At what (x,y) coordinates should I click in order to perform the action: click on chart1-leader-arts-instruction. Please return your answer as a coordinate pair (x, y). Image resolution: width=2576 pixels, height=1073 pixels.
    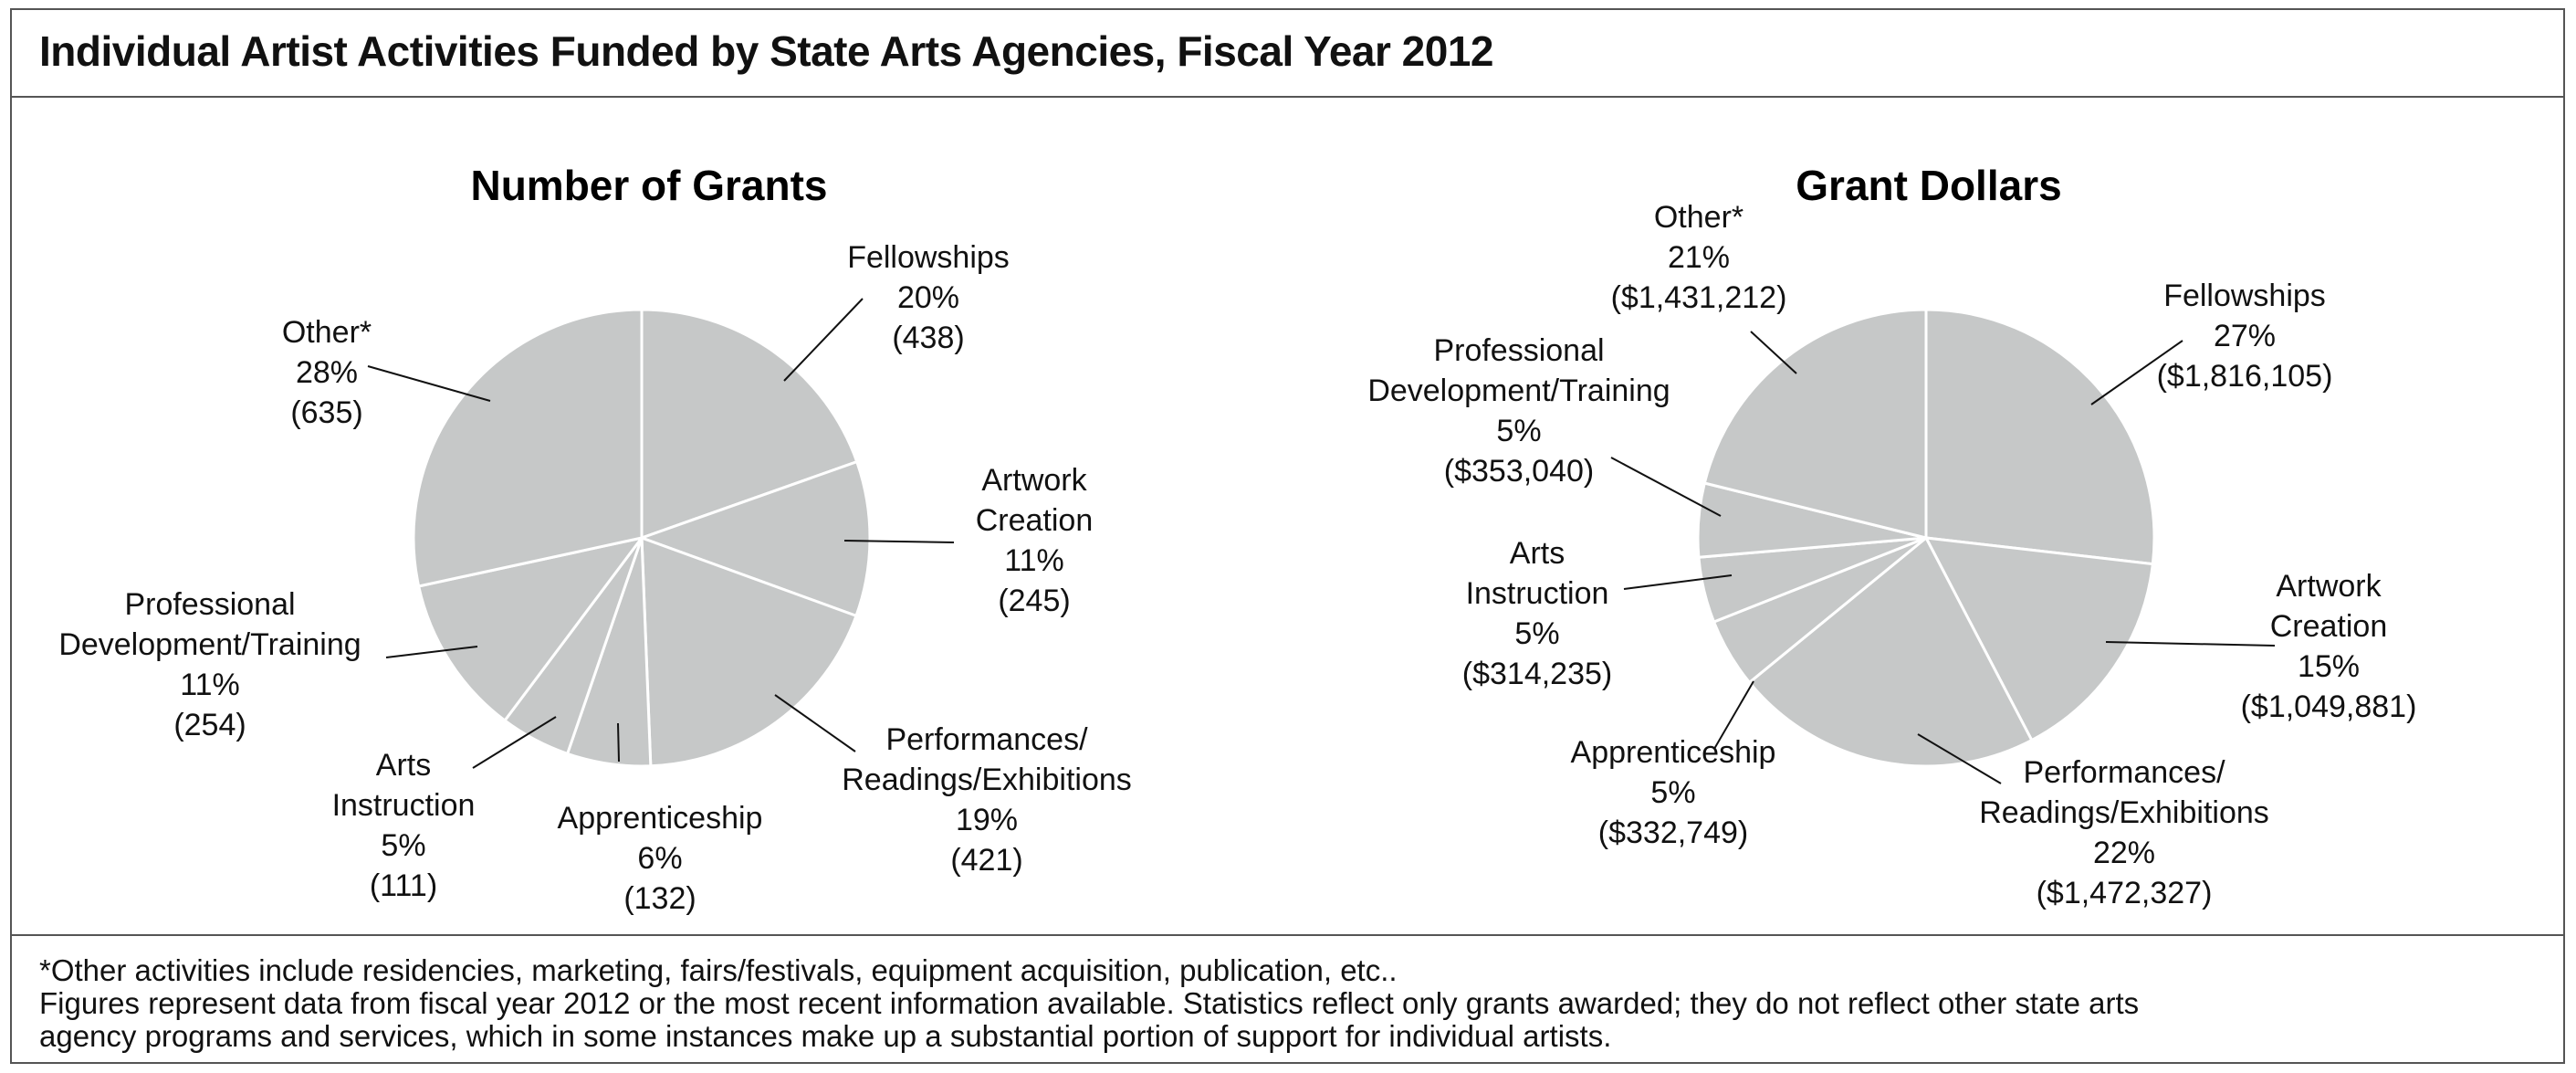
    Looking at the image, I should click on (514, 742).